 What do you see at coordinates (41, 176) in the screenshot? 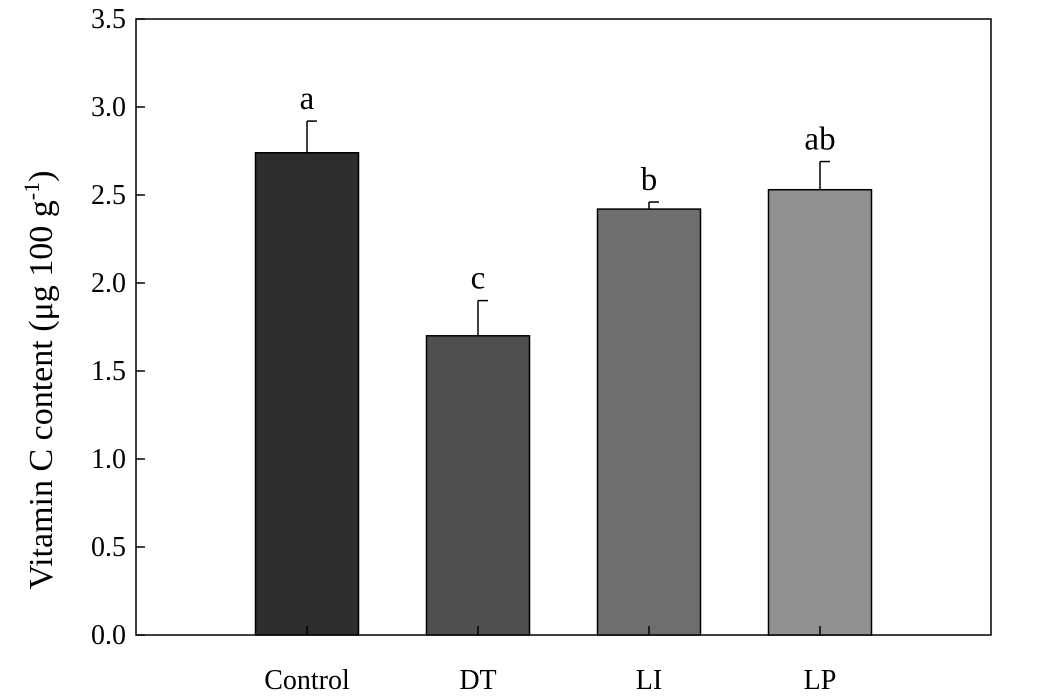
I see `y-axis-title-close: )` at bounding box center [41, 176].